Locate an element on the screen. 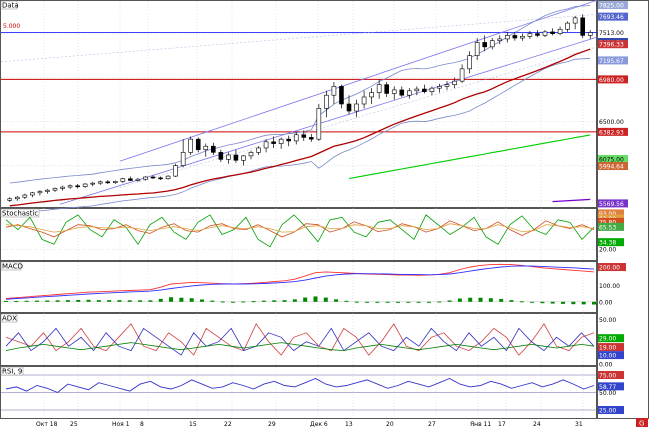 This screenshot has height=428, width=650. x-tick-label: 20 is located at coordinates (390, 424).